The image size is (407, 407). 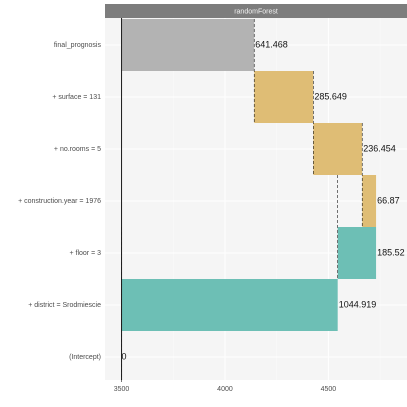 I want to click on value-label-3: 66.87, so click(x=388, y=200).